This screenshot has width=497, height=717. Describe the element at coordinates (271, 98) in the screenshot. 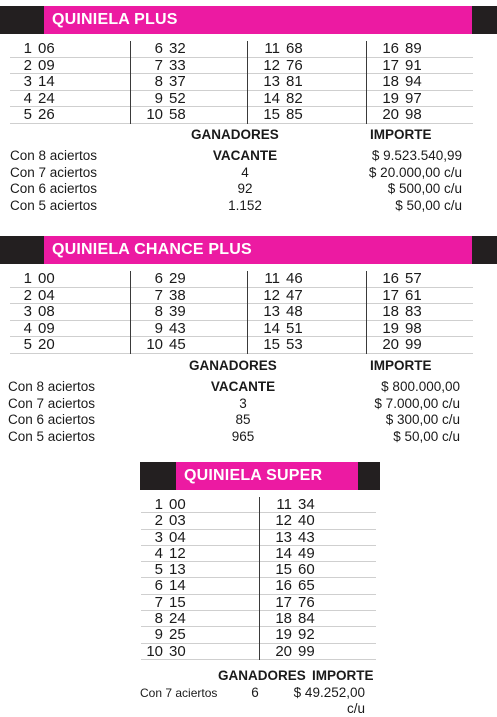

I see `draw-position: 14` at that location.